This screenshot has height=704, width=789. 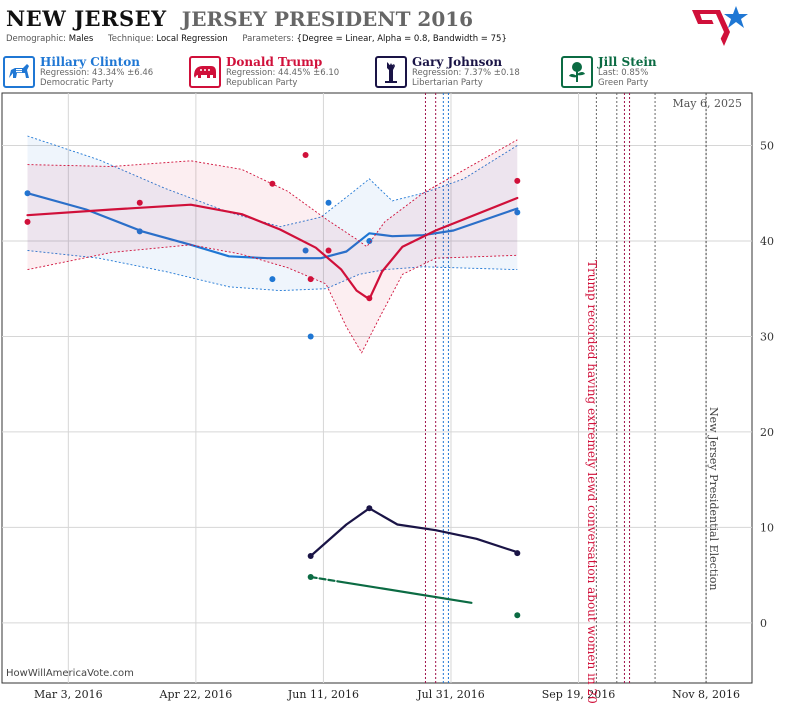 What do you see at coordinates (713, 498) in the screenshot?
I see `event-label: New Jersey Presidential Election` at bounding box center [713, 498].